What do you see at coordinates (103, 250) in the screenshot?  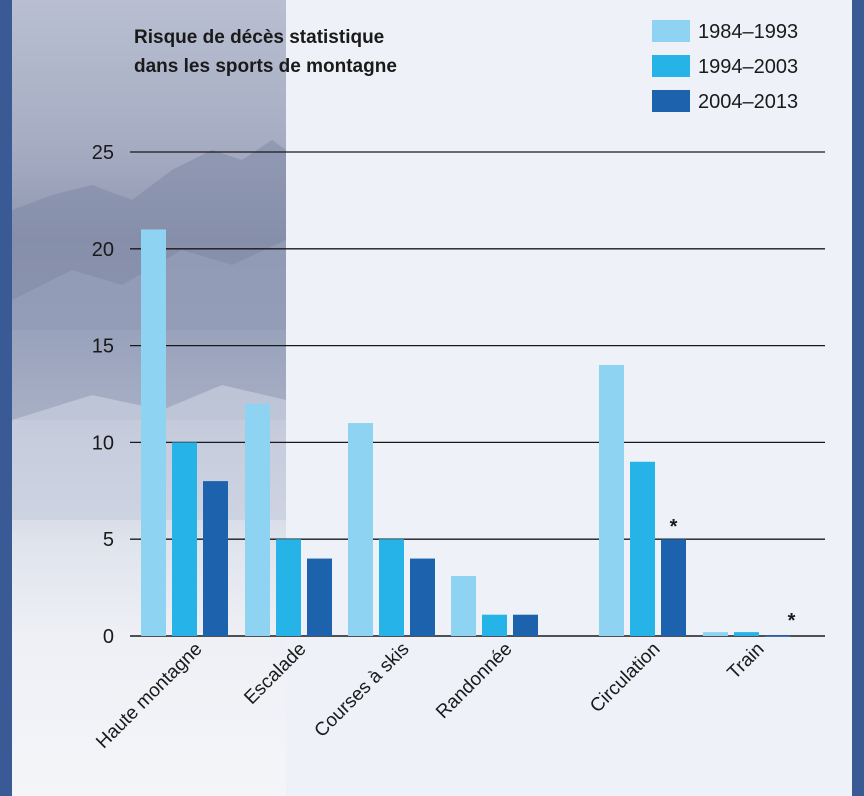 I see `y-tick-label-20: 20` at bounding box center [103, 250].